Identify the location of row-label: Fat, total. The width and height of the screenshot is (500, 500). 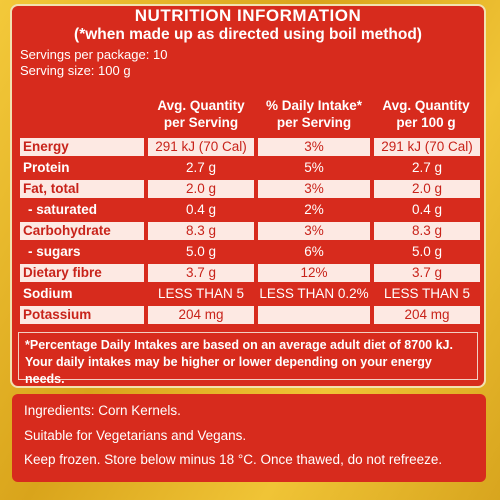
(82, 189).